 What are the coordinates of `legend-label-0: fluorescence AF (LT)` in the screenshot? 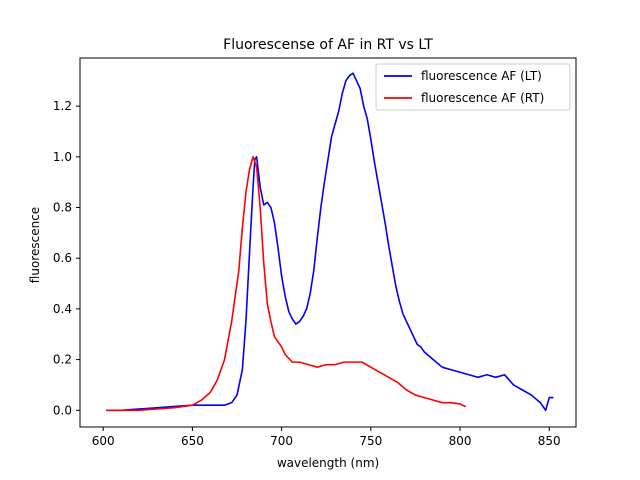 It's located at (481, 76).